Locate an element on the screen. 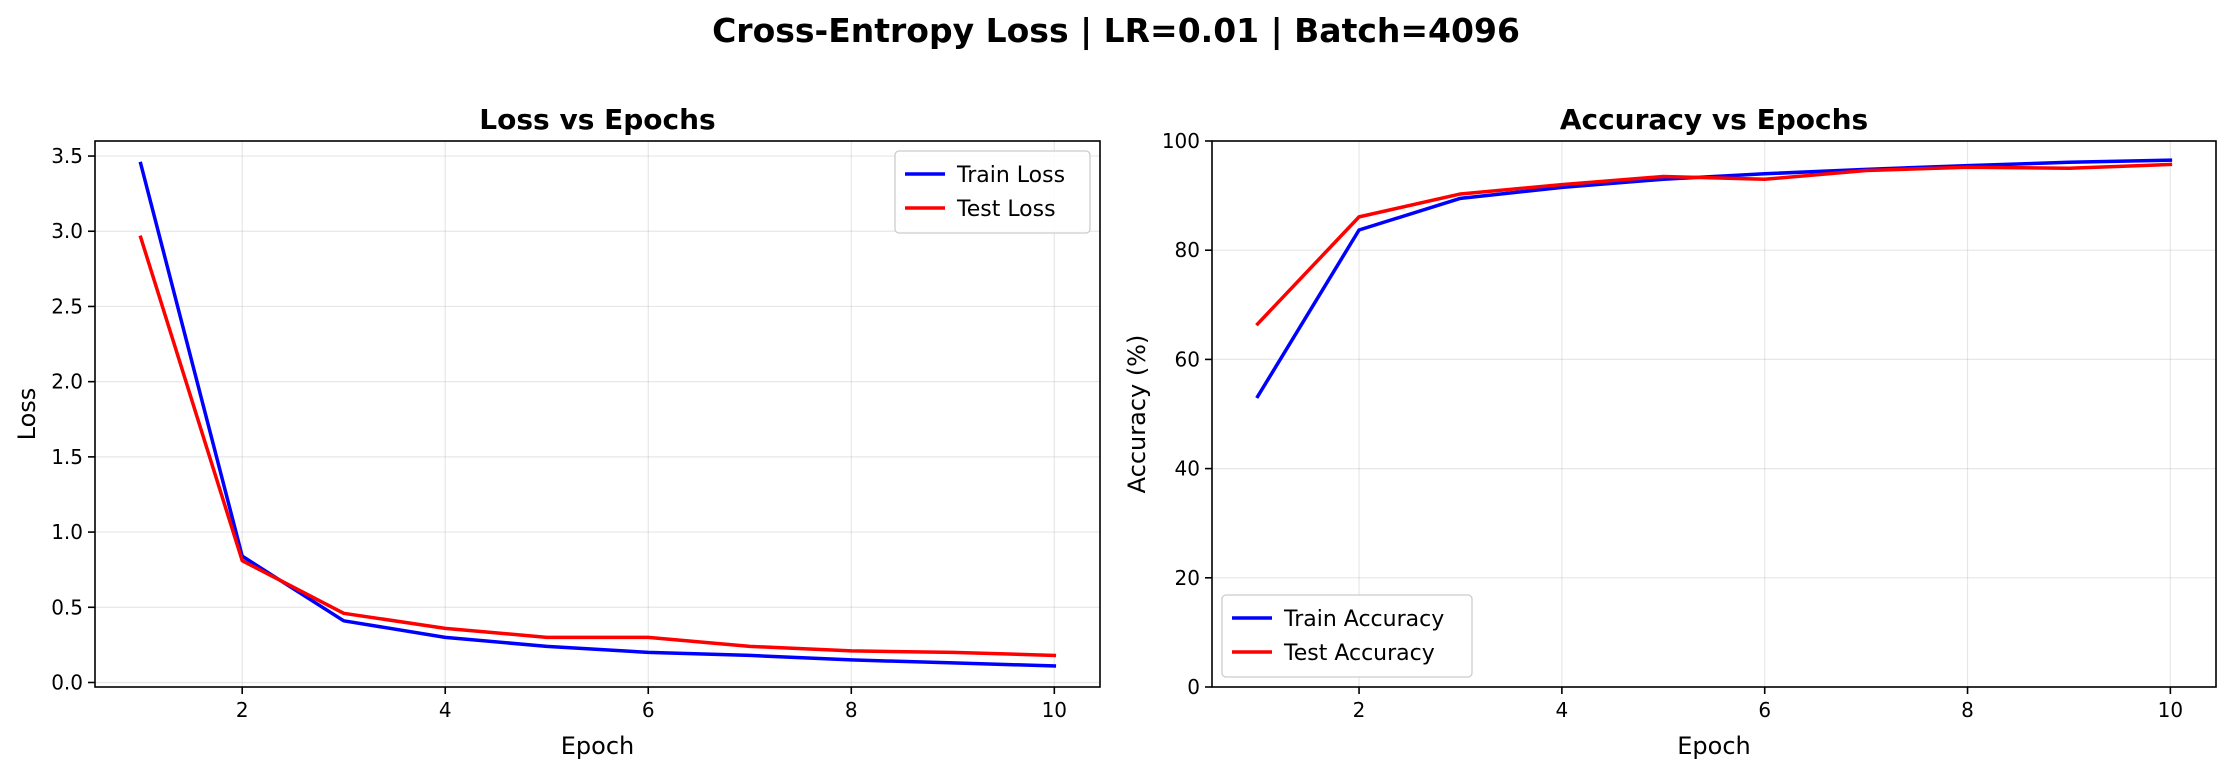 This screenshot has height=768, width=2232. accuracy-chart-legend: Train Accuracy Test Accuracy is located at coordinates (1347, 636).